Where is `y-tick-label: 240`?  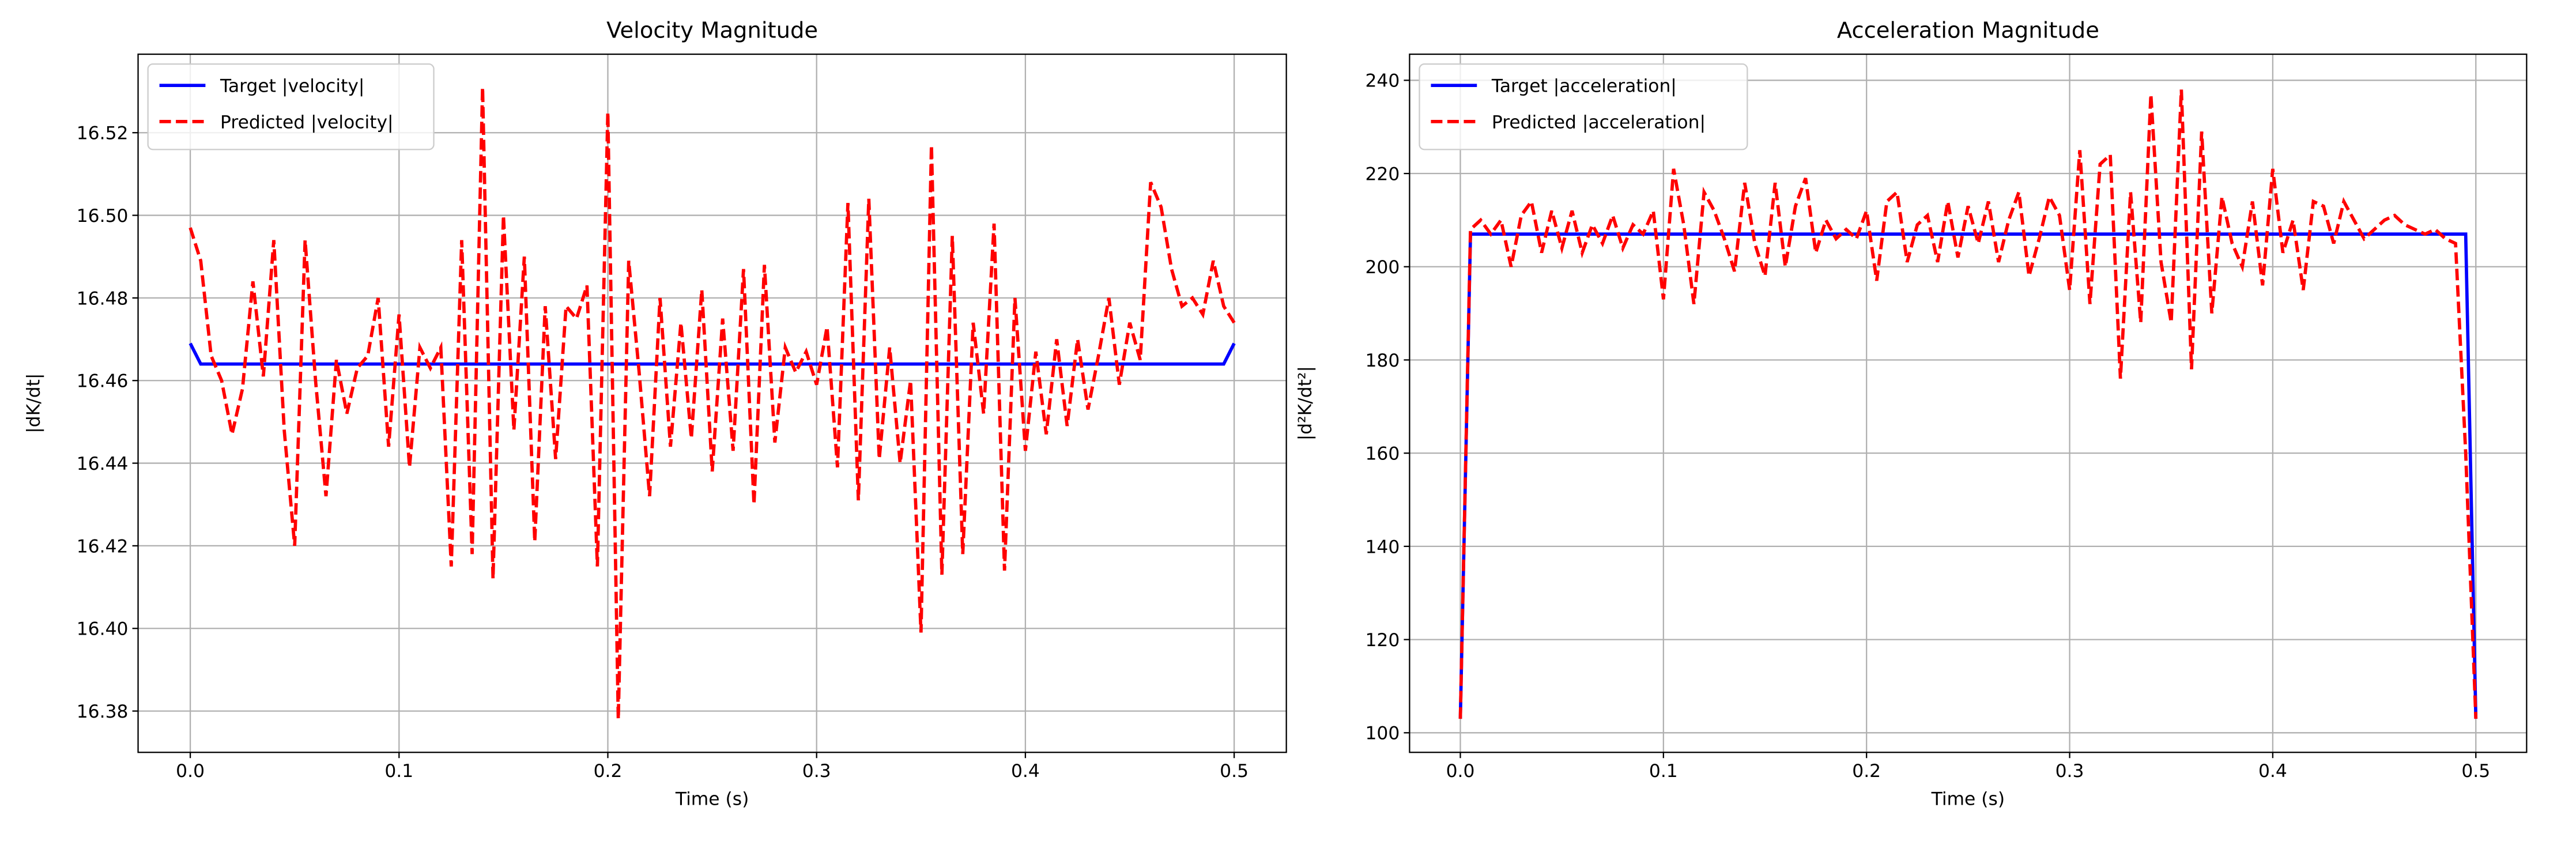
y-tick-label: 240 is located at coordinates (1382, 81).